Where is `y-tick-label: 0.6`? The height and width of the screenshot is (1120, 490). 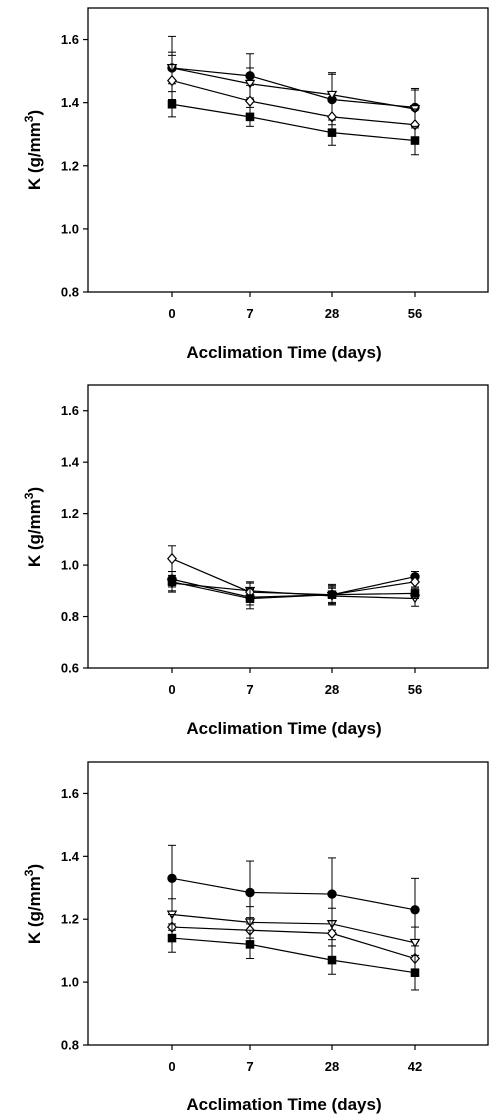
y-tick-label: 0.6 is located at coordinates (70, 668).